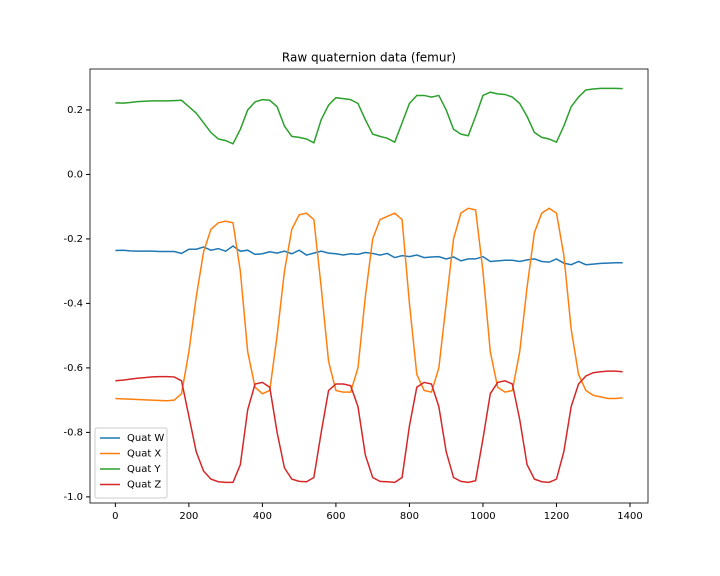 This screenshot has height=576, width=720. What do you see at coordinates (188, 516) in the screenshot?
I see `x-tick-label: 200` at bounding box center [188, 516].